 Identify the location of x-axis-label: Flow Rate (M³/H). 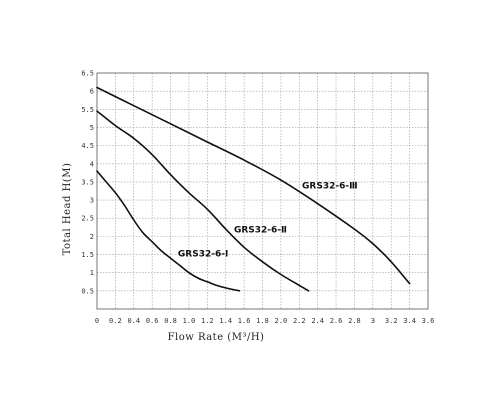
(216, 337).